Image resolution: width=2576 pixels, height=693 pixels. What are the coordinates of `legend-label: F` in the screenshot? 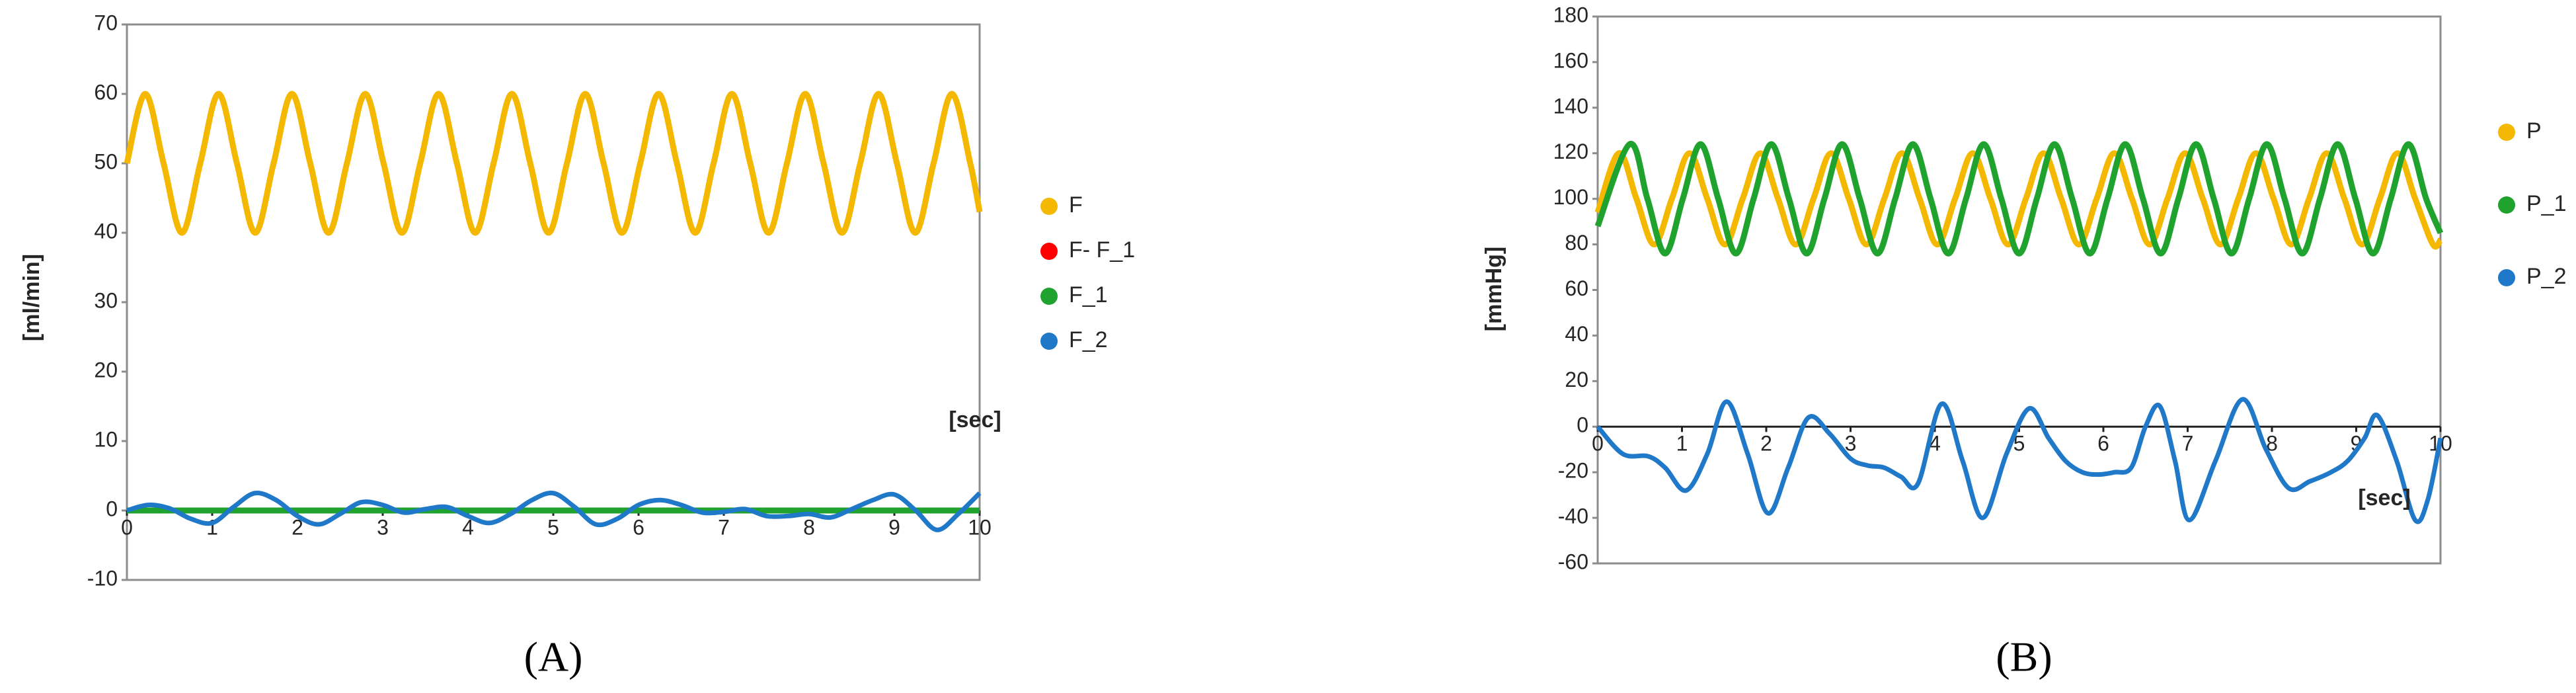 It's located at (1076, 205).